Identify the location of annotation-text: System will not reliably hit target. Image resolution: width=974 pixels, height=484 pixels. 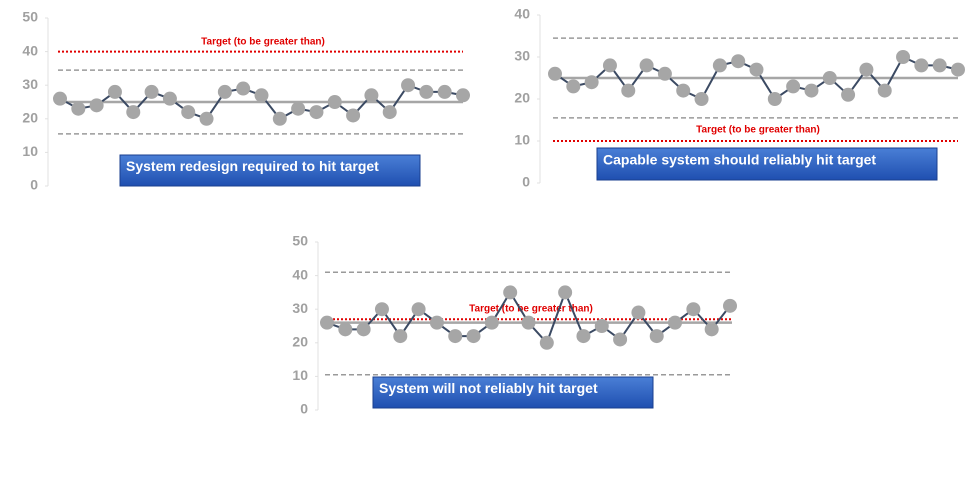
(488, 388).